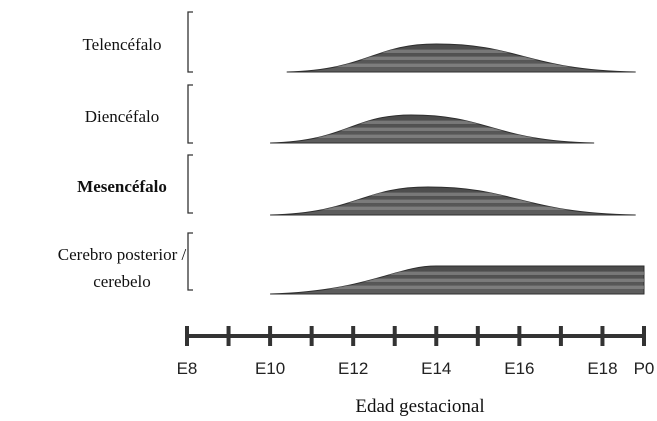 Image resolution: width=657 pixels, height=421 pixels. Describe the element at coordinates (359, 42) in the screenshot. I see `series-row: Telencéfalo` at that location.